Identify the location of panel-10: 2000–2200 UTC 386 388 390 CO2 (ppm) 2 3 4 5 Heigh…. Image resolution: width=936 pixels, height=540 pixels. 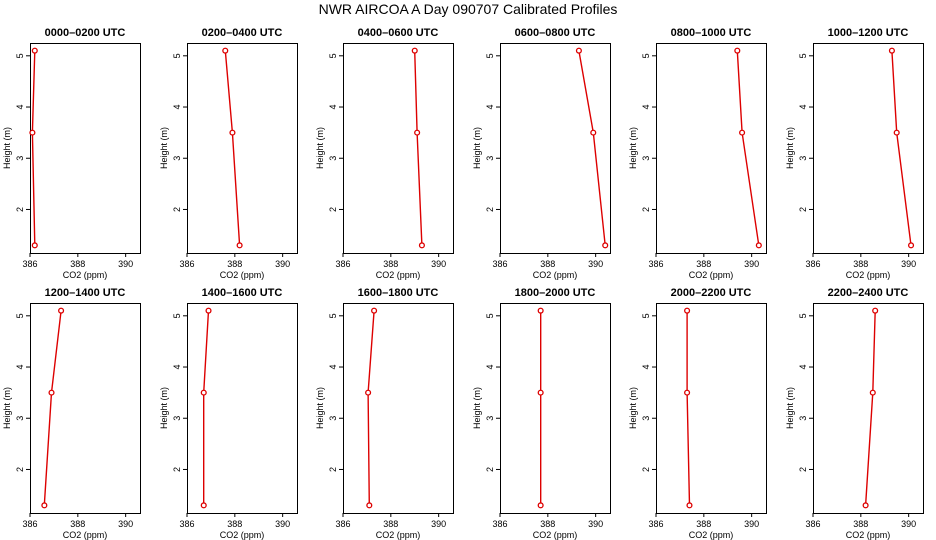
(697, 413).